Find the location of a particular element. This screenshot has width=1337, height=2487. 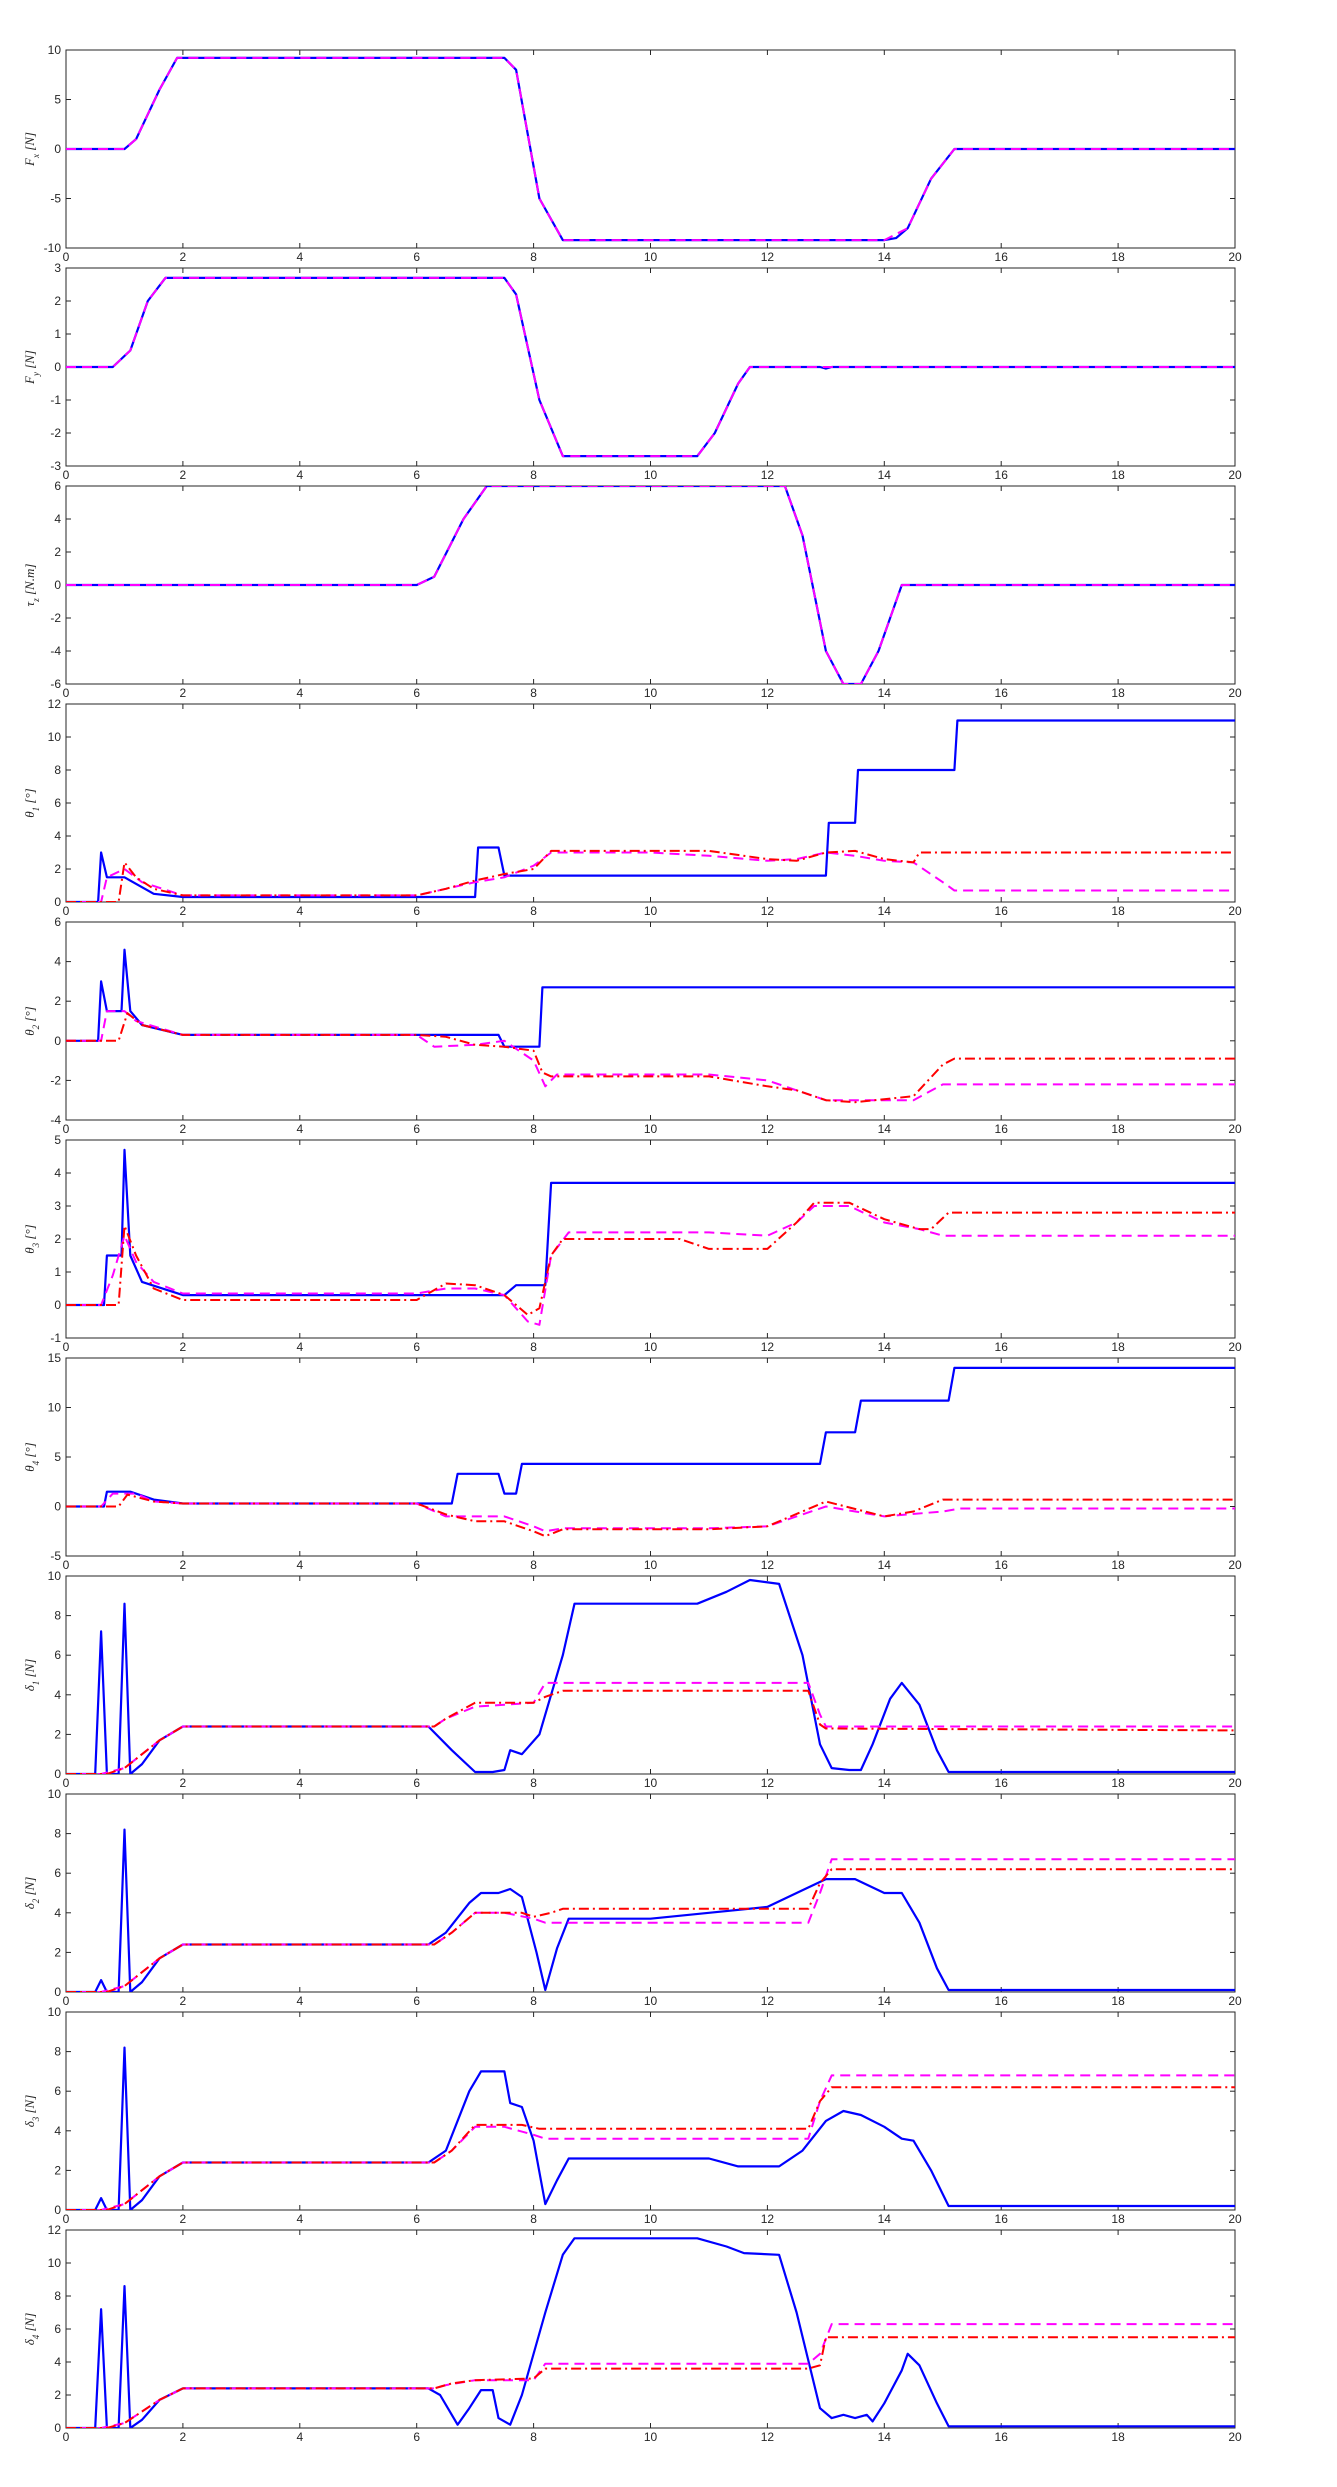

y-tick-label: -3 is located at coordinates (55, 466).